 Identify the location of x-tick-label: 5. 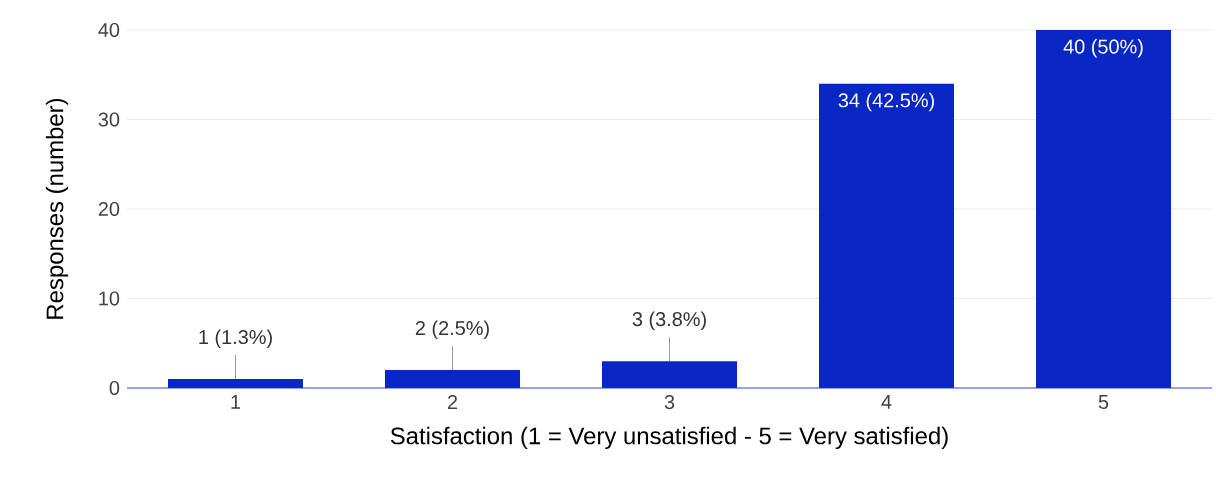
(1103, 402).